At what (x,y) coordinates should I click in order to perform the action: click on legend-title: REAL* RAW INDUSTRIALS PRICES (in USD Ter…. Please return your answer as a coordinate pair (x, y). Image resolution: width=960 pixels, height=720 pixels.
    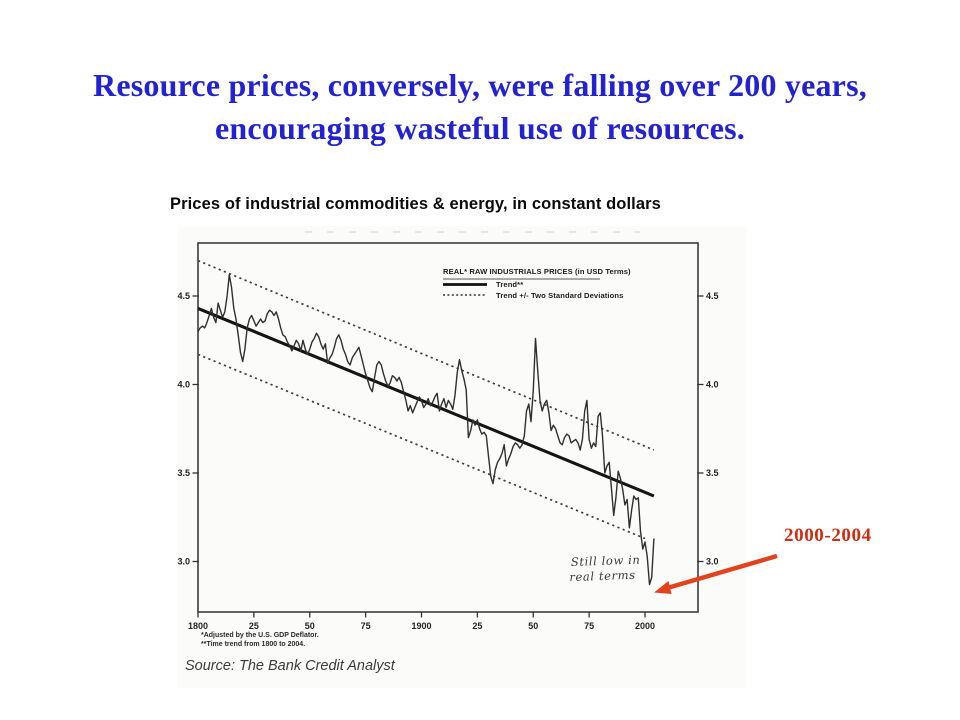
    Looking at the image, I should click on (537, 271).